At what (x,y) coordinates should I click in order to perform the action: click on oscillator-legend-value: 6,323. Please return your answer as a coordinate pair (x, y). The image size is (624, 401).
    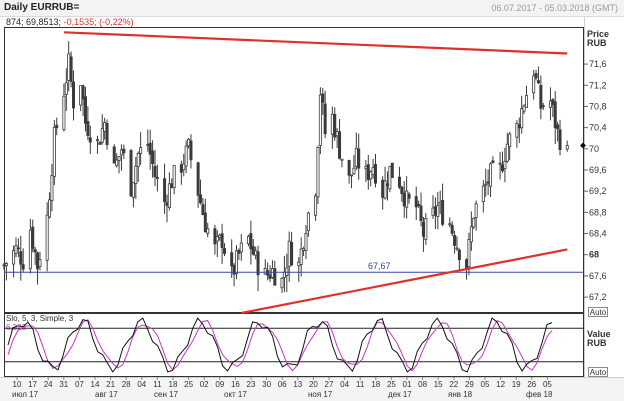
    Looking at the image, I should click on (16, 327).